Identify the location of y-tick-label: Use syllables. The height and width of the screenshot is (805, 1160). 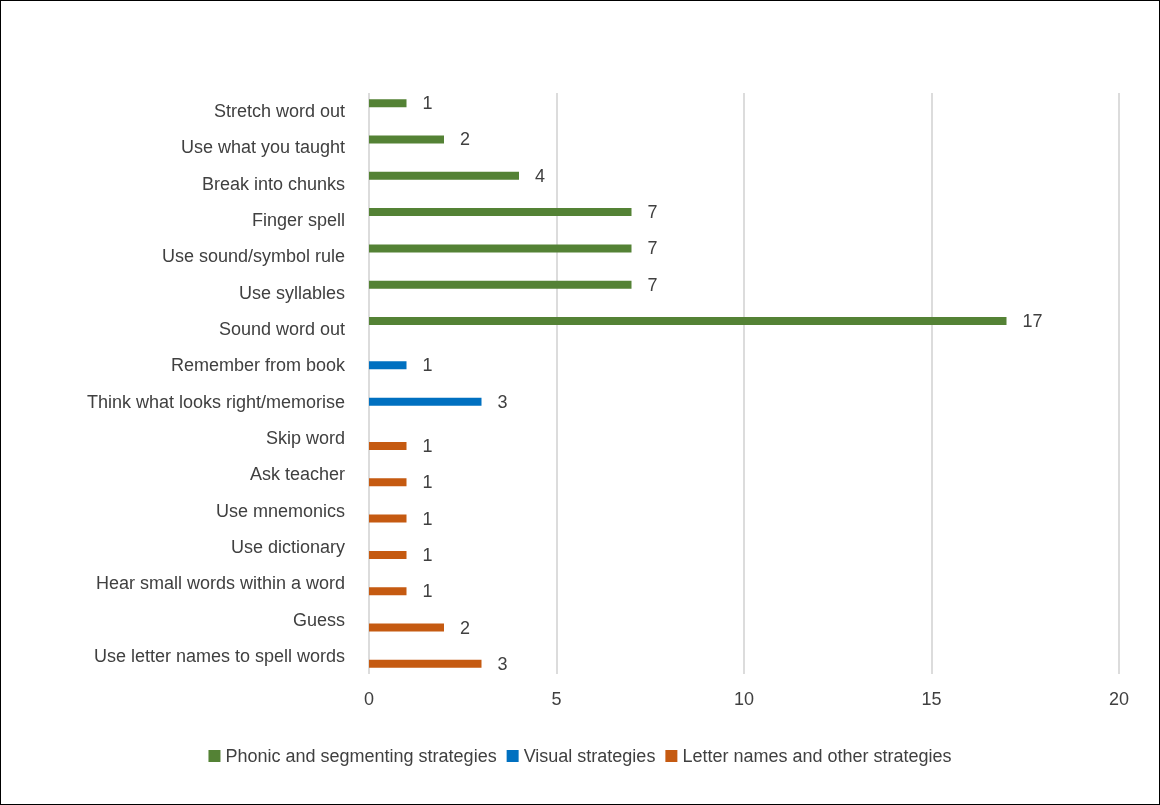
(291, 292).